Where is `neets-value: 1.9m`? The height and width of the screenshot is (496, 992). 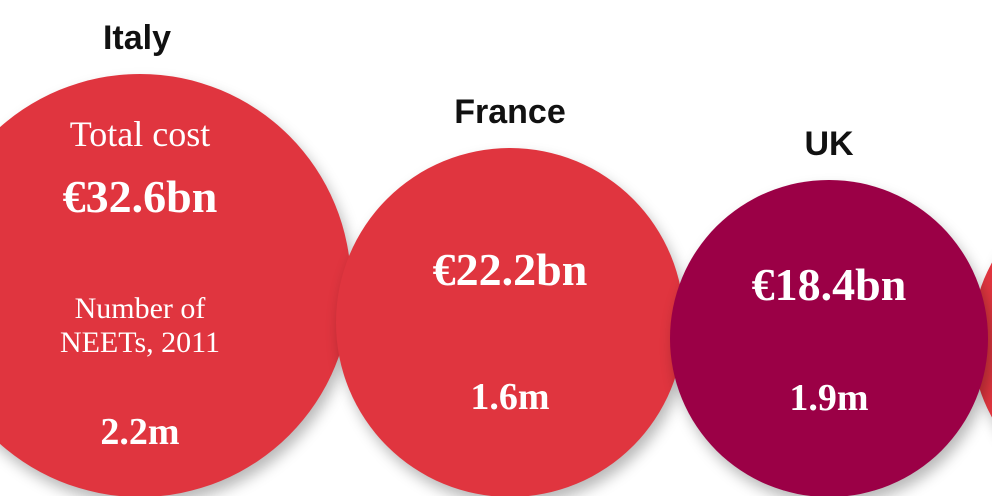 neets-value: 1.9m is located at coordinates (829, 398).